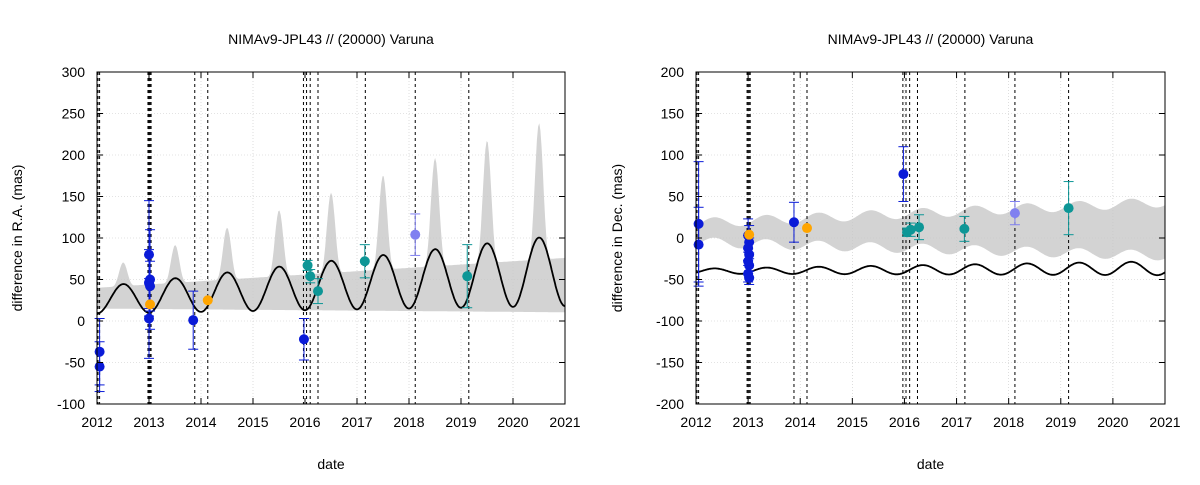  Describe the element at coordinates (930, 229) in the screenshot. I see `uncertainty-envelope` at that location.